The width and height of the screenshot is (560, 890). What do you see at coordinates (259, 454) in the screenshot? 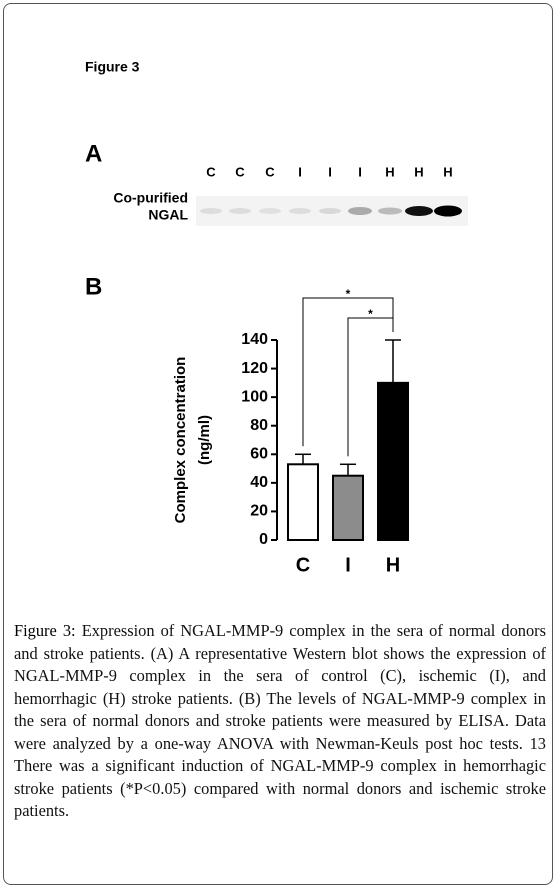
I see `y-tick-label: 60` at bounding box center [259, 454].